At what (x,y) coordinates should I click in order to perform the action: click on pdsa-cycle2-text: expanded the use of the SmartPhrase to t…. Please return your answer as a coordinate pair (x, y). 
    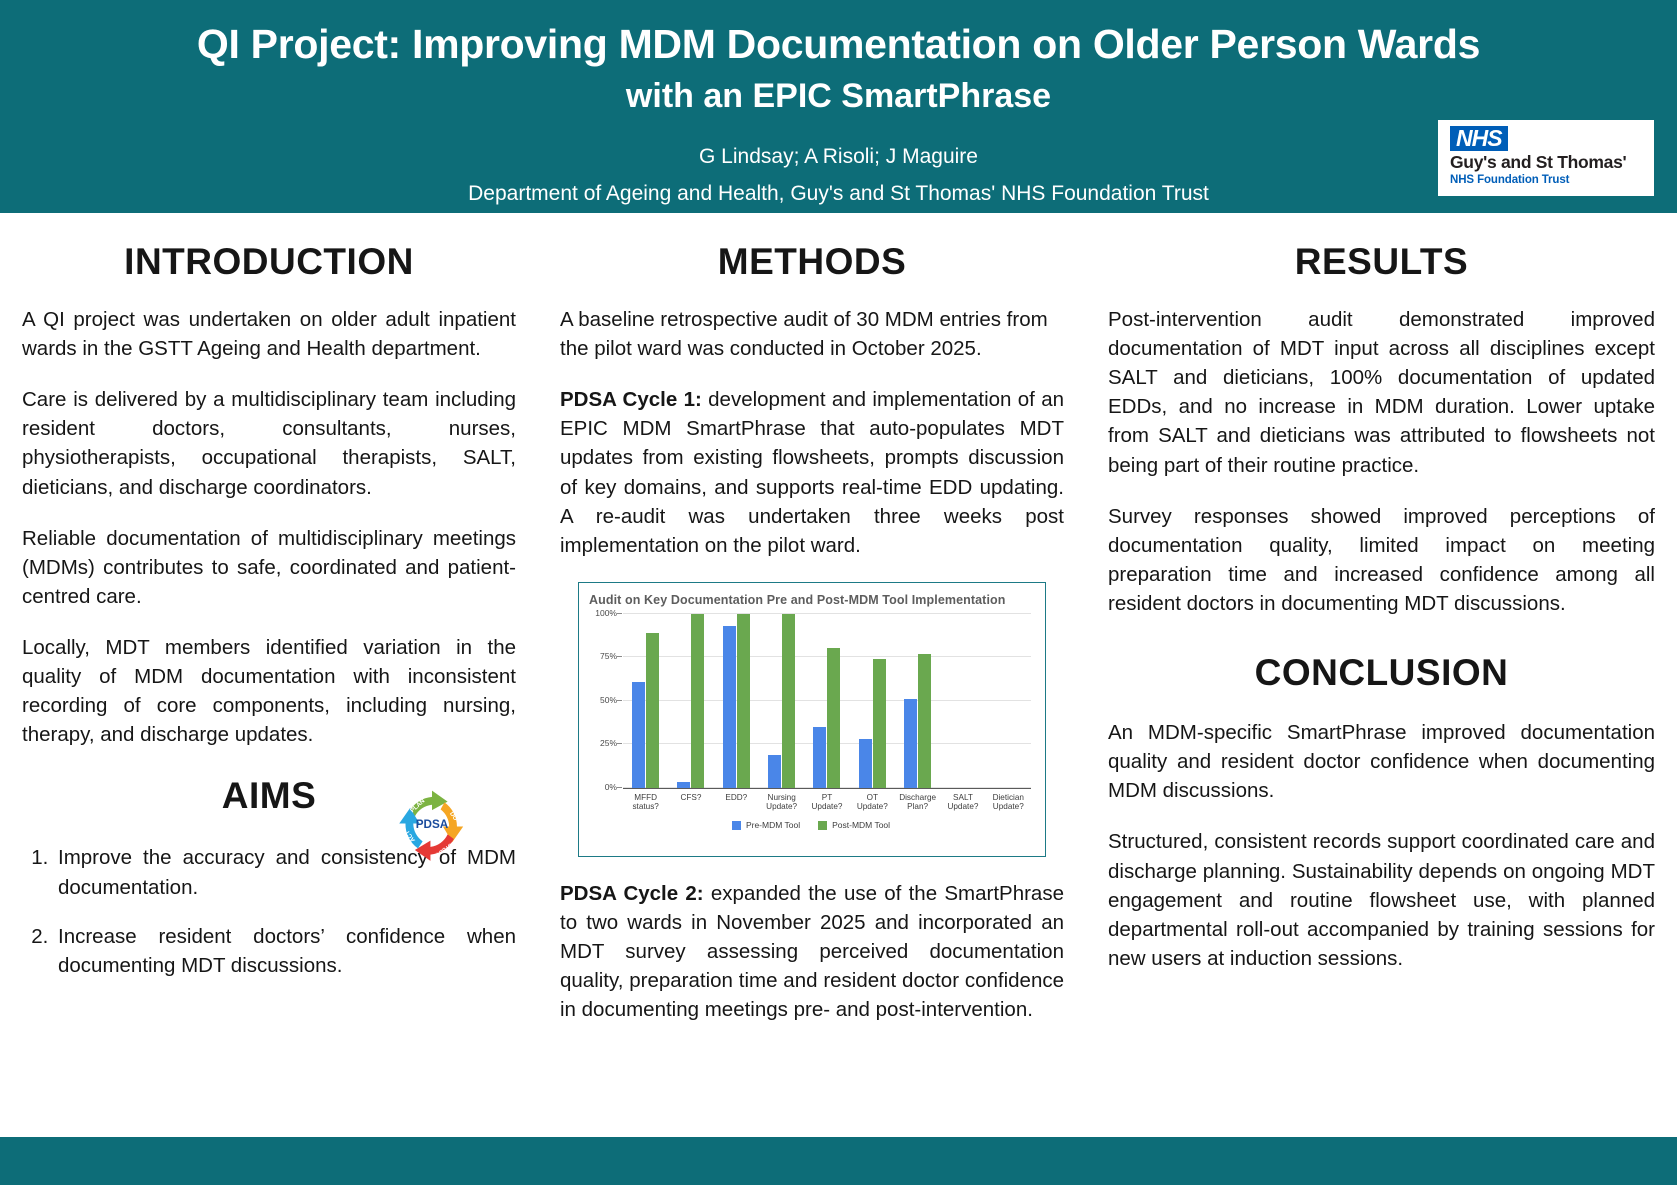
    Looking at the image, I should click on (812, 951).